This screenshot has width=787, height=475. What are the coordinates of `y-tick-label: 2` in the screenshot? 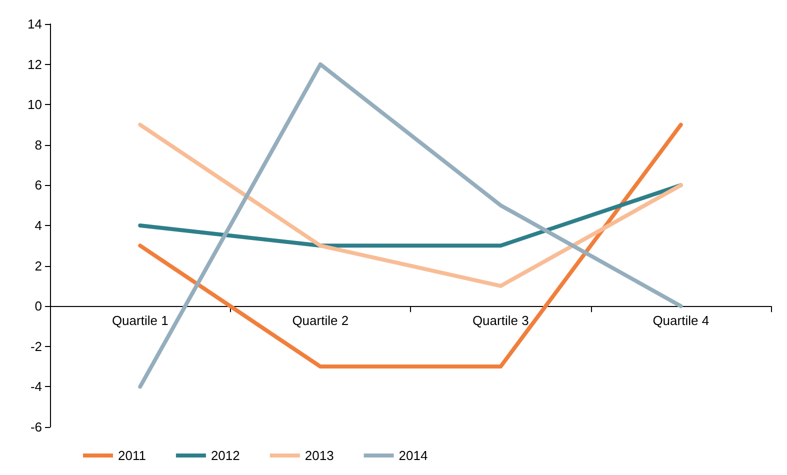 It's located at (38, 266).